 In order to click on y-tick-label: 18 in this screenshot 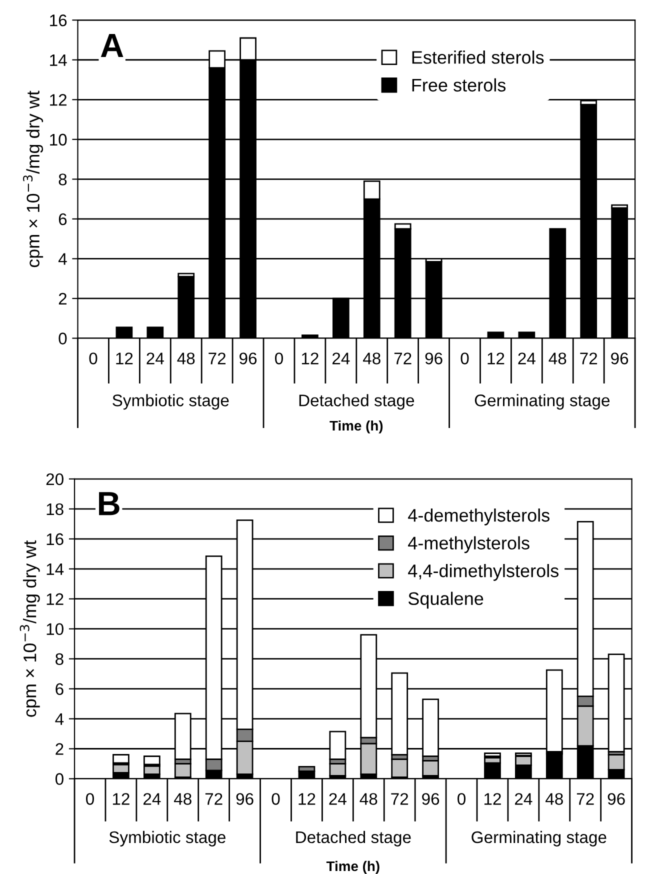, I will do `click(55, 509)`.